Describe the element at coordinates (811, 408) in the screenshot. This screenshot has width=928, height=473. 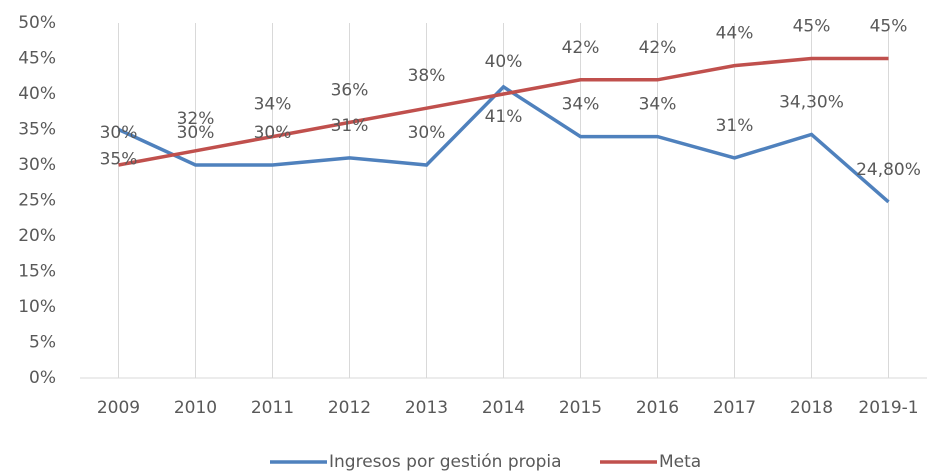
I see `x-tick-label: 2018` at that location.